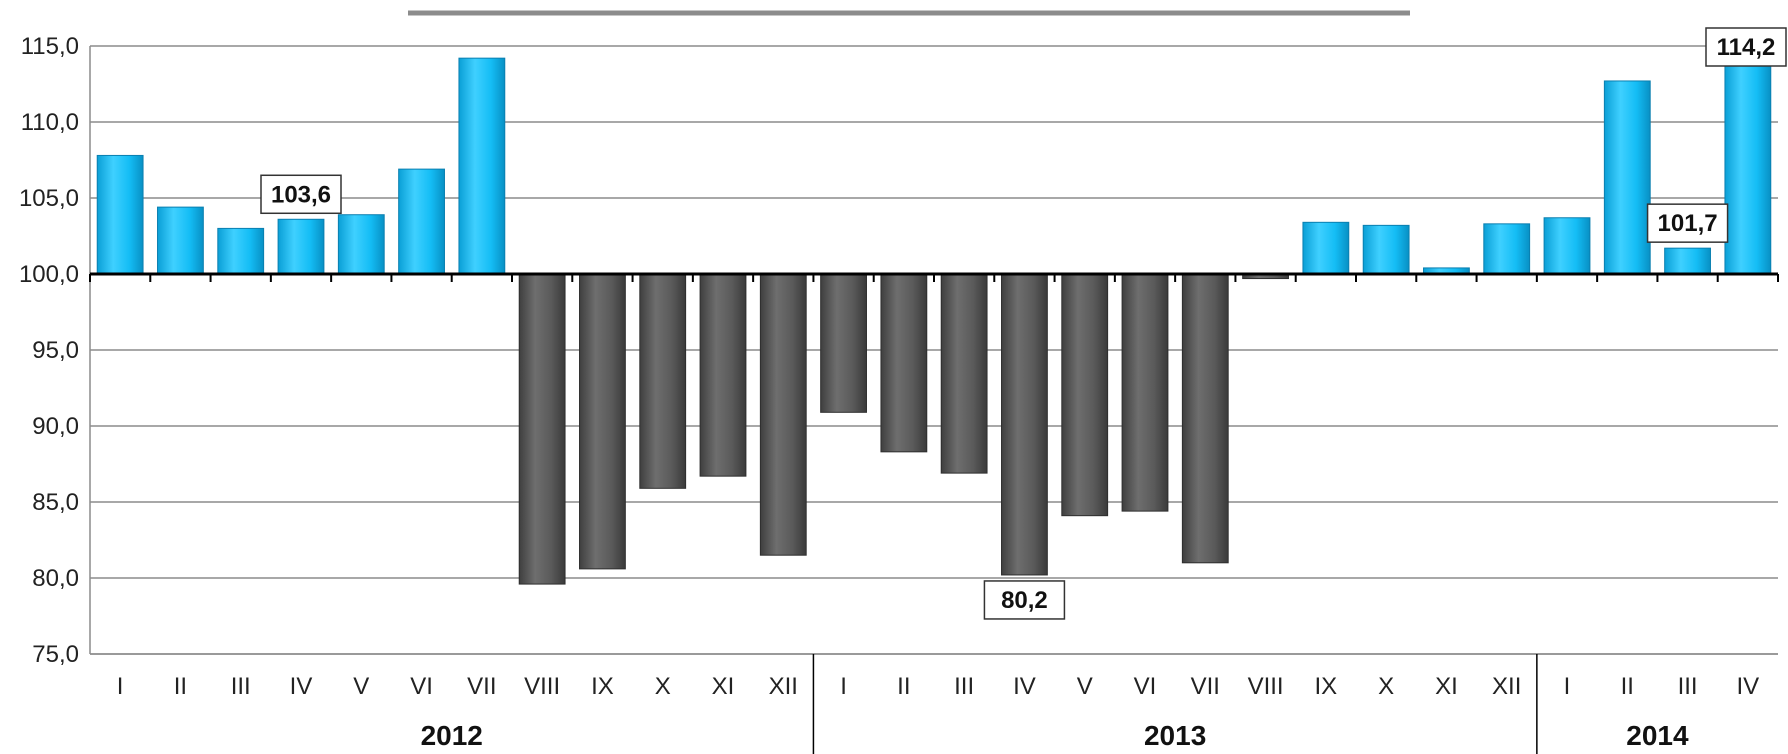 This screenshot has width=1788, height=754. What do you see at coordinates (55, 502) in the screenshot?
I see `y-tick-label: 85,0` at bounding box center [55, 502].